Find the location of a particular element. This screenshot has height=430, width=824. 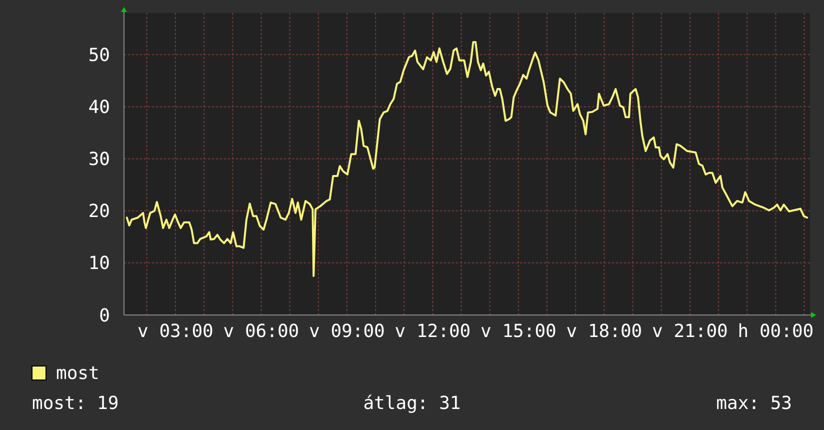

y-tick-label: 20 is located at coordinates (99, 211).